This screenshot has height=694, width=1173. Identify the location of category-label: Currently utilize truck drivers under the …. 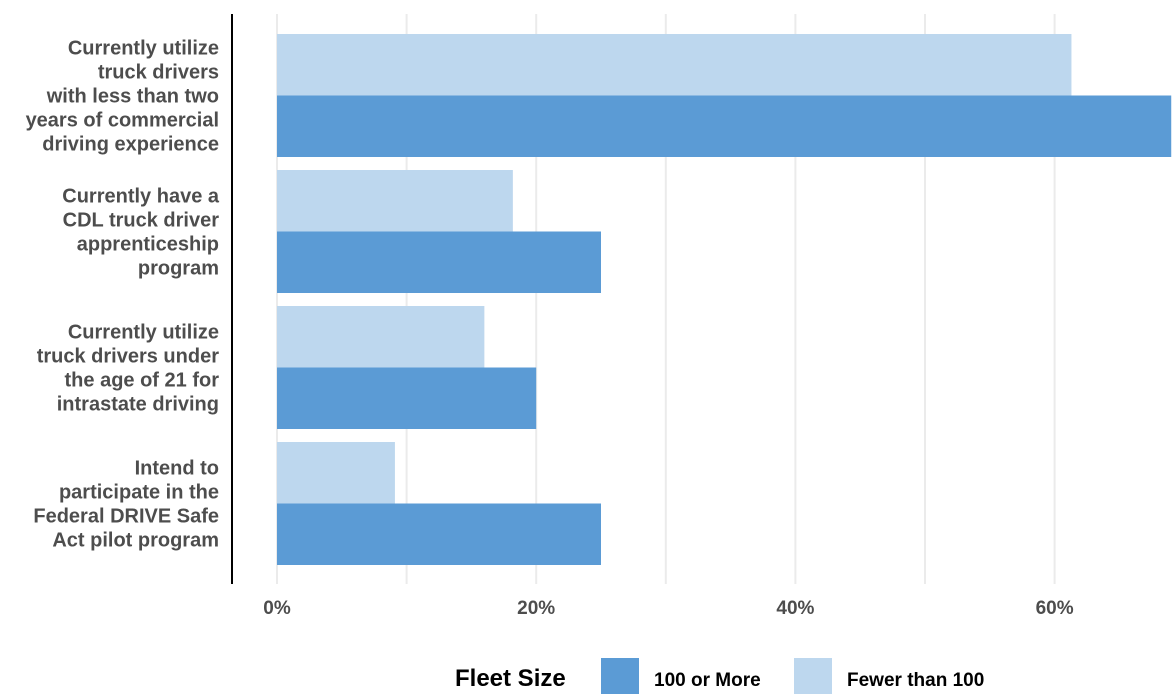
(128, 369).